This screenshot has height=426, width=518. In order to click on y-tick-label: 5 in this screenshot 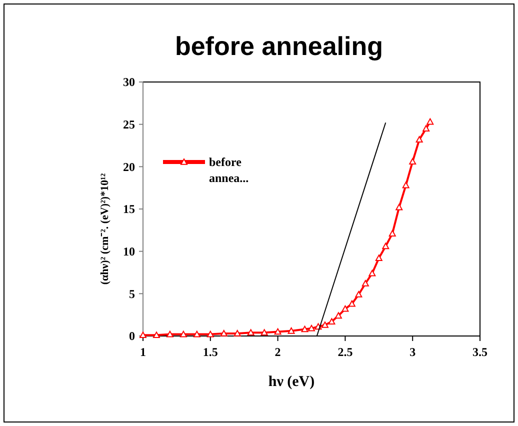, I will do `click(132, 293)`.